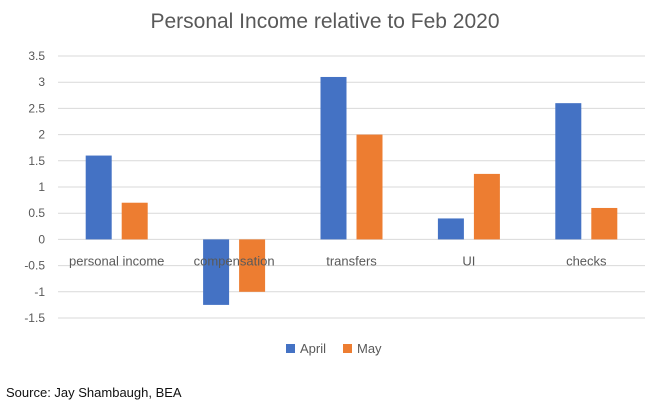  I want to click on y-tick-label: -0.5, so click(34, 266).